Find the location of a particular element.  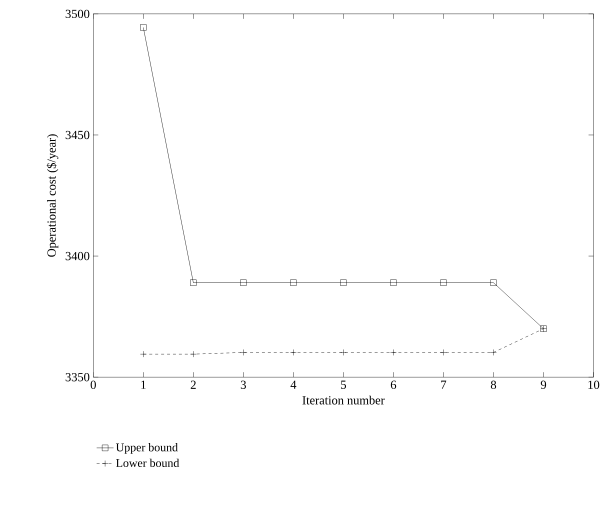

x-tick-label: 3 is located at coordinates (243, 384).